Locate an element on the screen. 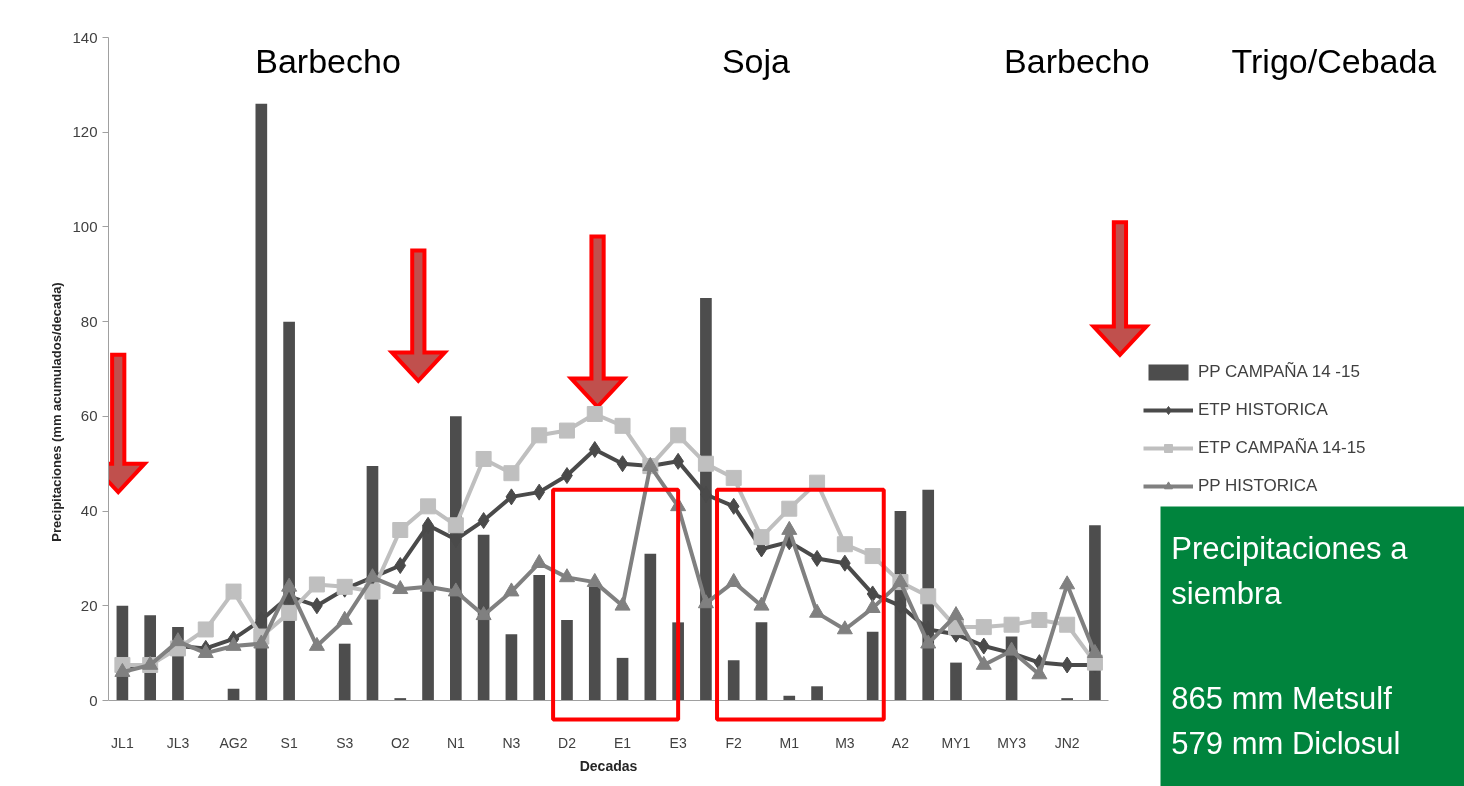 This screenshot has height=786, width=1464. x-tick-label: M1 is located at coordinates (789, 742).